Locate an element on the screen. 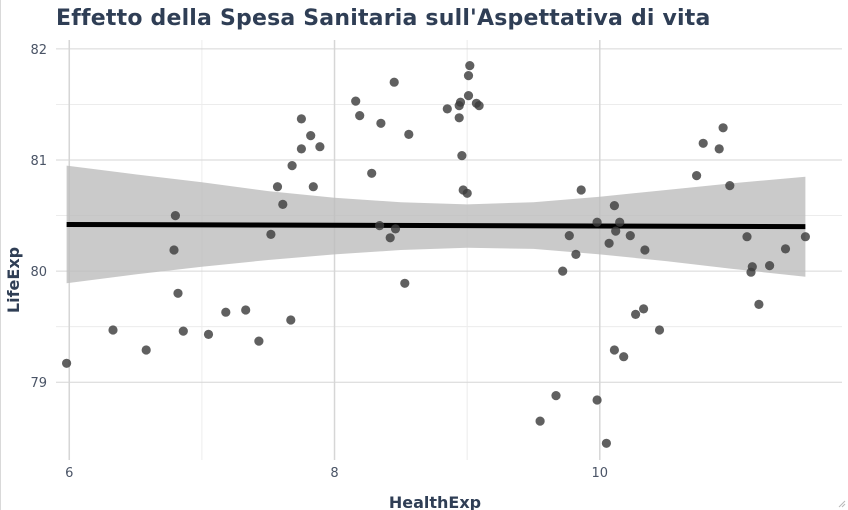  y-tick-label: 80 is located at coordinates (38, 272).